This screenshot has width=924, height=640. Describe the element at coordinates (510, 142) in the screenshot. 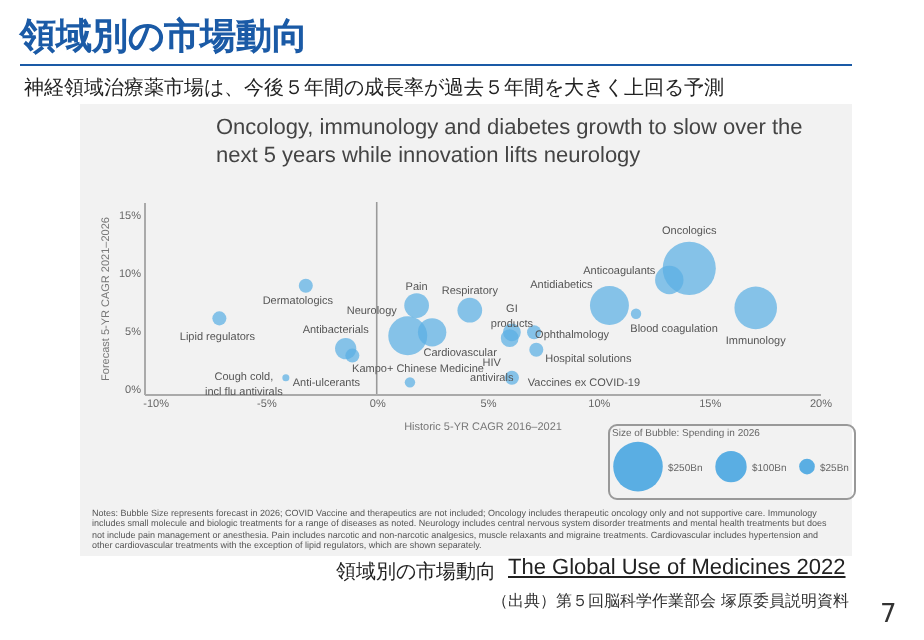

I see `chart-title: Oncology, immunology and diabetes growth to slow over the next 5 years while innovation lifts neurology` at that location.